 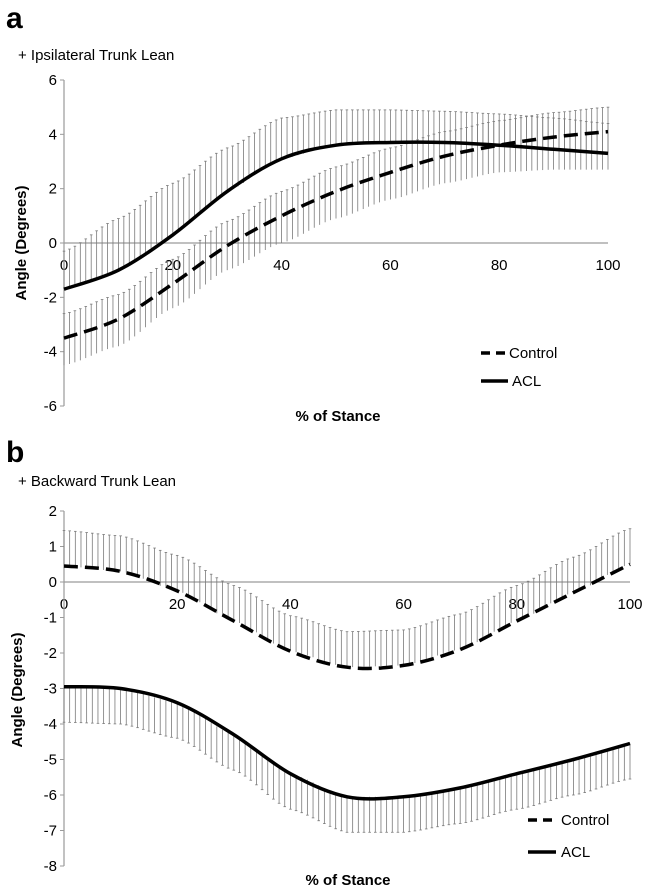 What do you see at coordinates (50, 831) in the screenshot?
I see `y-tick-label: -7` at bounding box center [50, 831].